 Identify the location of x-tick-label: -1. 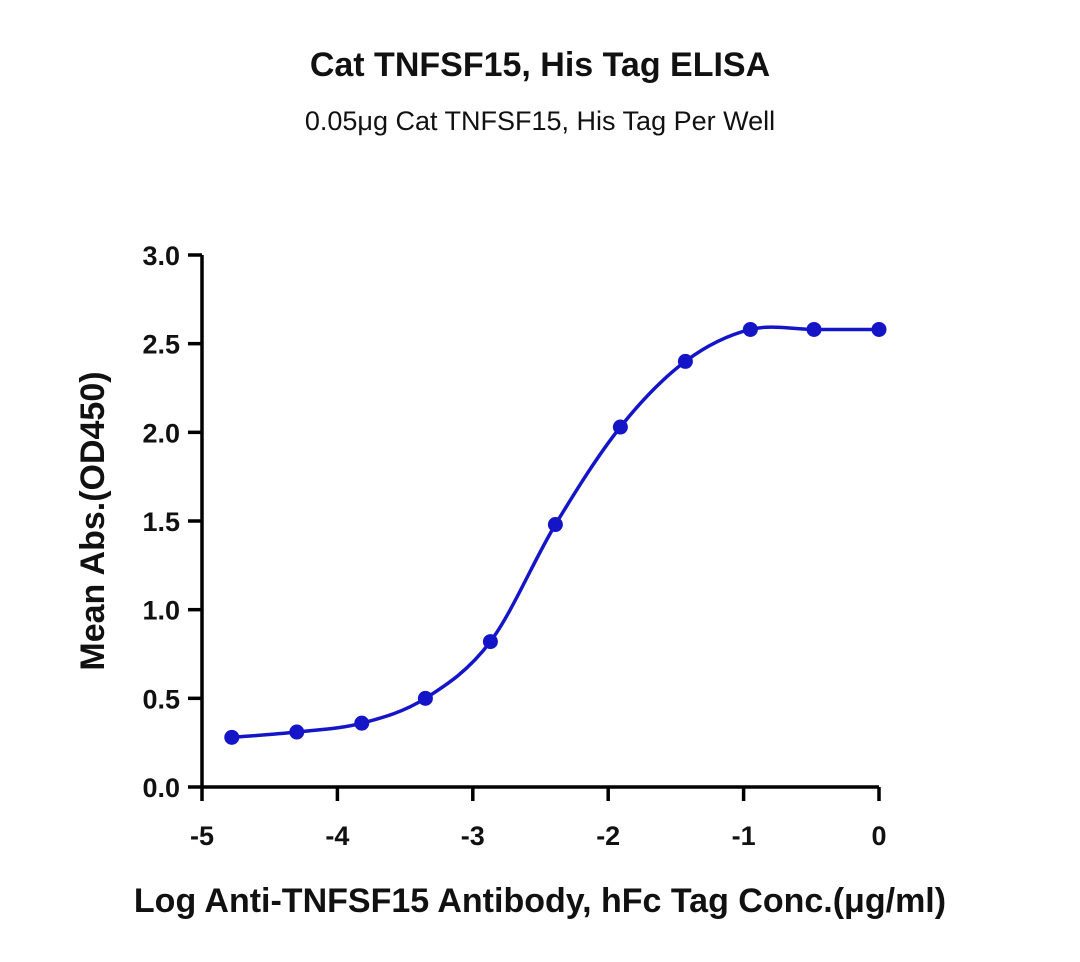
(744, 836).